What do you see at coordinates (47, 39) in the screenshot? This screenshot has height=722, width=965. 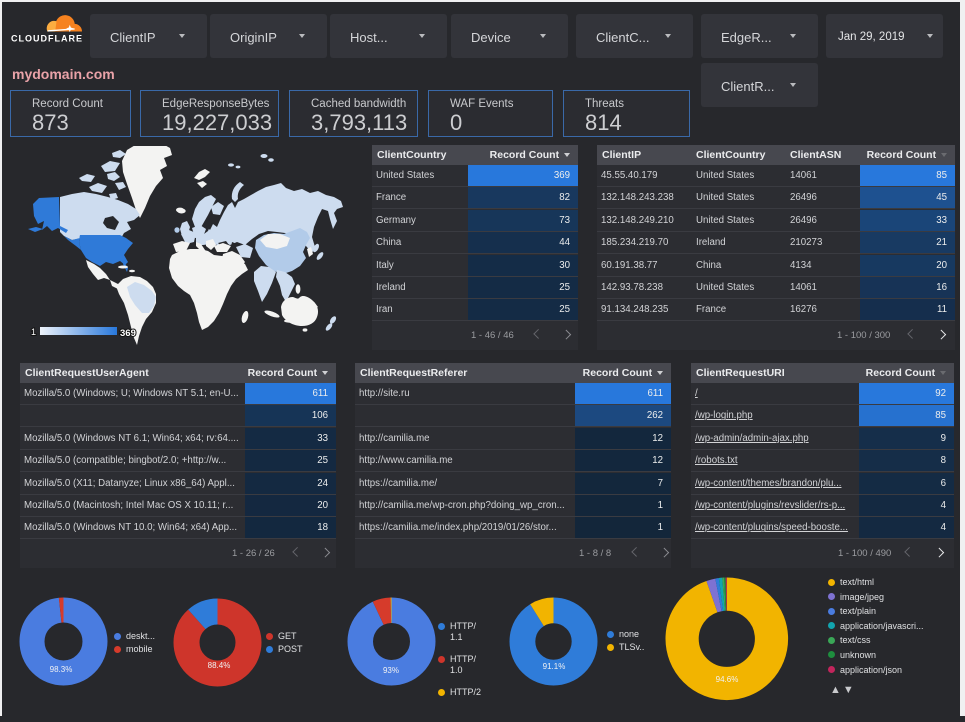 I see `svg-text: CLOUDFLARE` at bounding box center [47, 39].